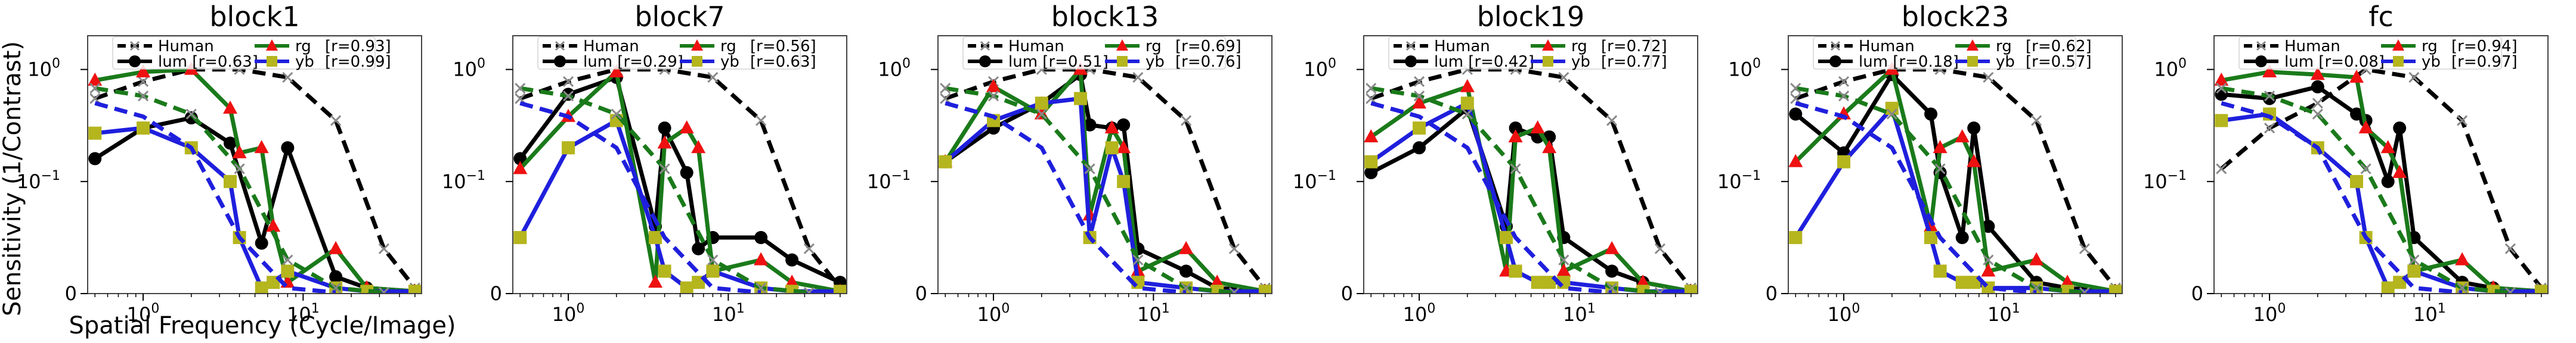 The height and width of the screenshot is (343, 2576). I want to click on legend-r-value: [r=0.97], so click(2485, 62).